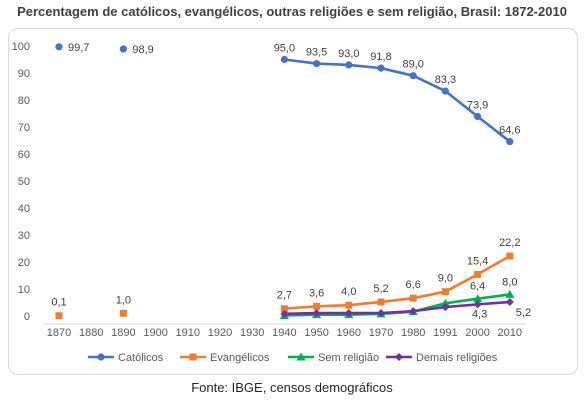 The width and height of the screenshot is (584, 400). I want to click on data-label: 6,6, so click(413, 285).